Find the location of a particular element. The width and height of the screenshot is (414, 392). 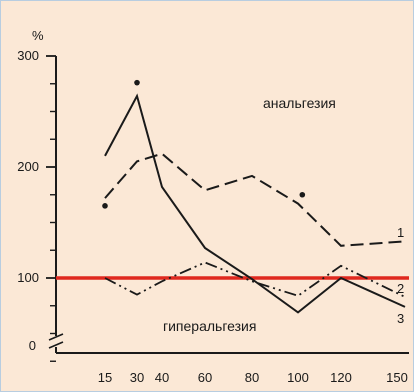

y-tick-label: 300 is located at coordinates (28, 55).